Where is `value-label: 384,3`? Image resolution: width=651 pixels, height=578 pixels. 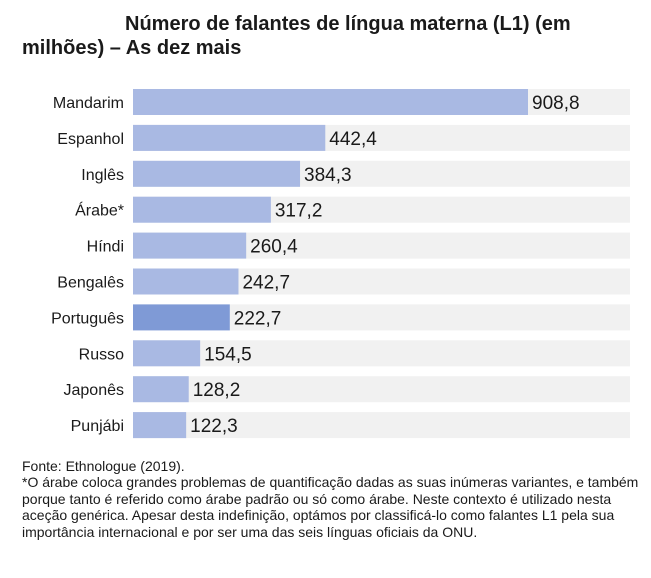 value-label: 384,3 is located at coordinates (328, 175).